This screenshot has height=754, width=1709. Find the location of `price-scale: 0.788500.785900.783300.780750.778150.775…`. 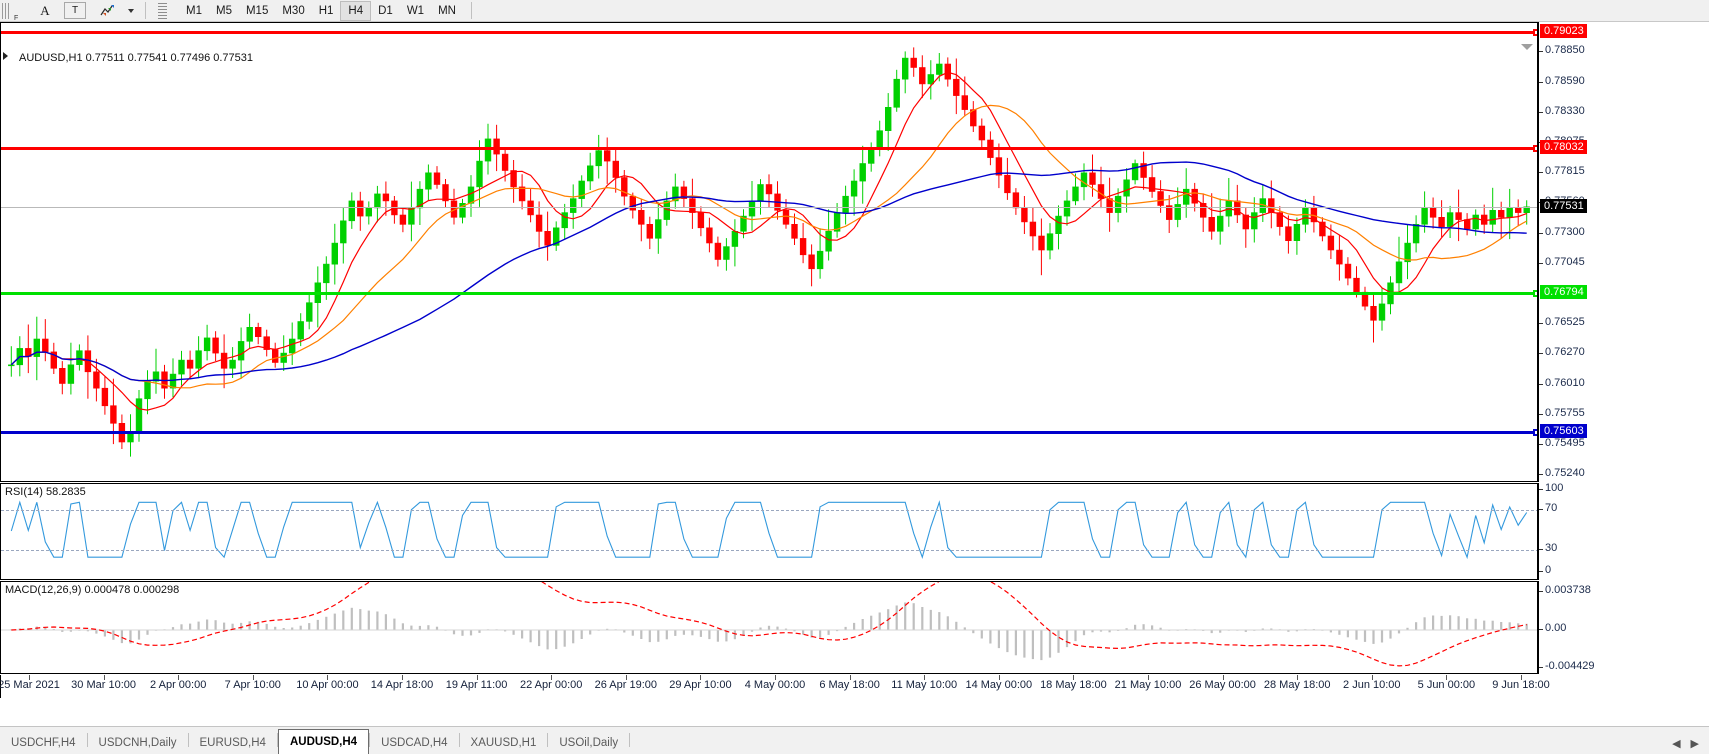

price-scale: 0.788500.785900.783300.780750.778150.775… is located at coordinates (1623, 252).